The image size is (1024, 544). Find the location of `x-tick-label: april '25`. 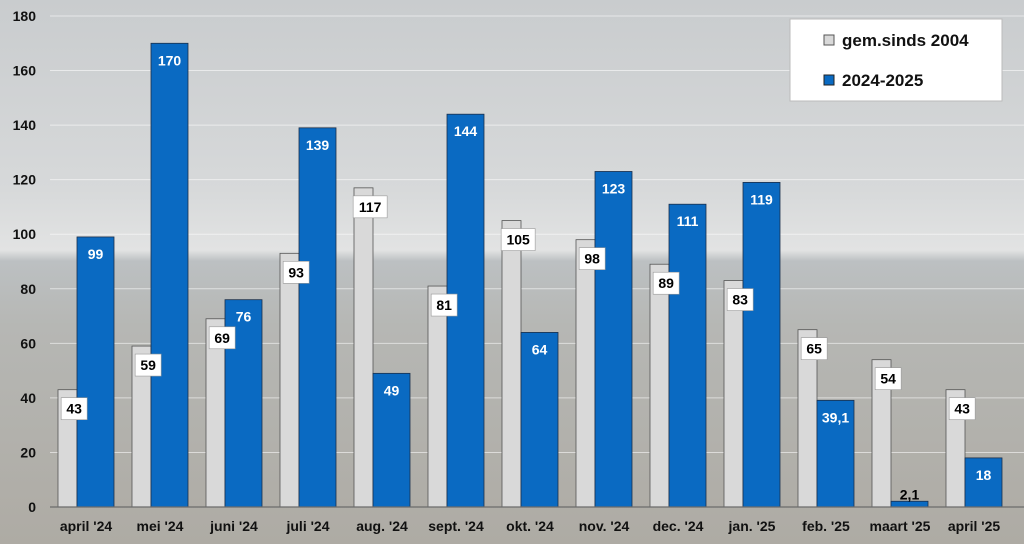

x-tick-label: april '25 is located at coordinates (974, 526).